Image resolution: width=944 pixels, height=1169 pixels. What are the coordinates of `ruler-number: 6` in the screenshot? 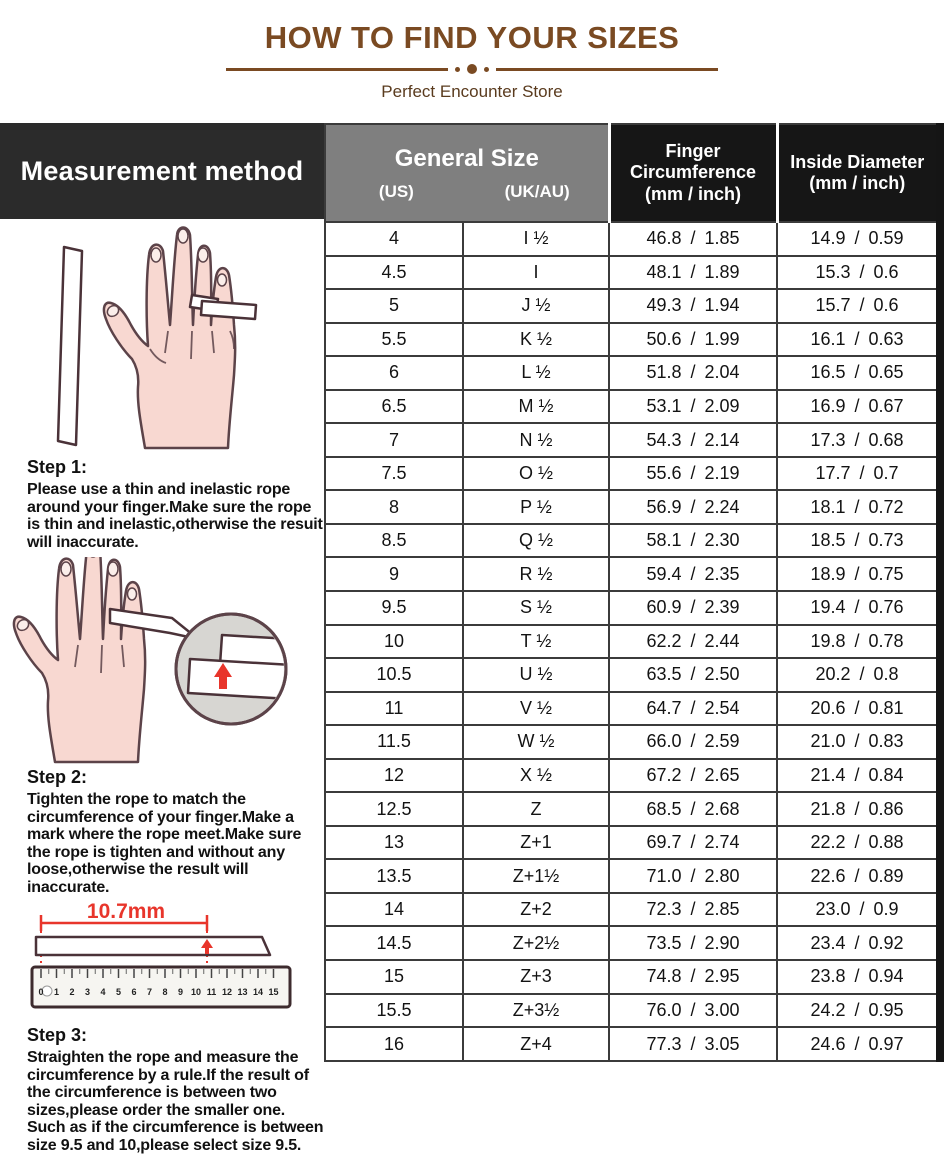 It's located at (133, 992).